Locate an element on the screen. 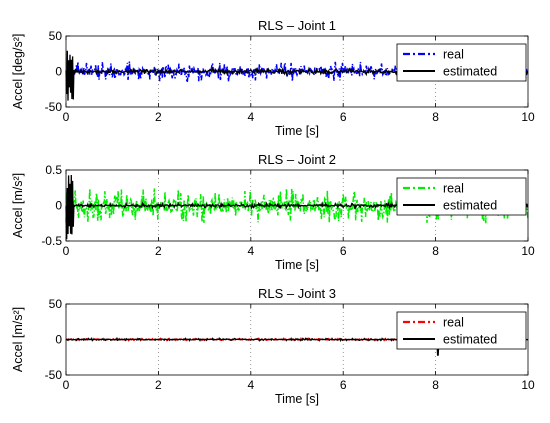 The image size is (550, 423). chart-title: RLS – Joint 2 is located at coordinates (297, 159).